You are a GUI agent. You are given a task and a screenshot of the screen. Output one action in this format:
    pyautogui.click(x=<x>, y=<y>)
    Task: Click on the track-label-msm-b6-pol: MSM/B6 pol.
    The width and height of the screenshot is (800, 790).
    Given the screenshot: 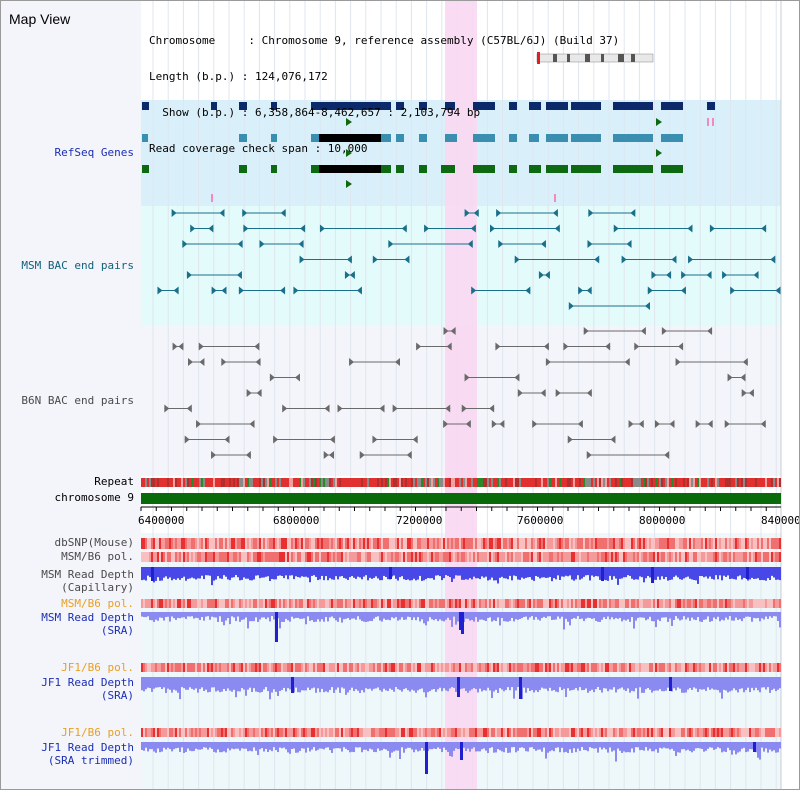 What is the action you would take?
    pyautogui.click(x=97, y=556)
    